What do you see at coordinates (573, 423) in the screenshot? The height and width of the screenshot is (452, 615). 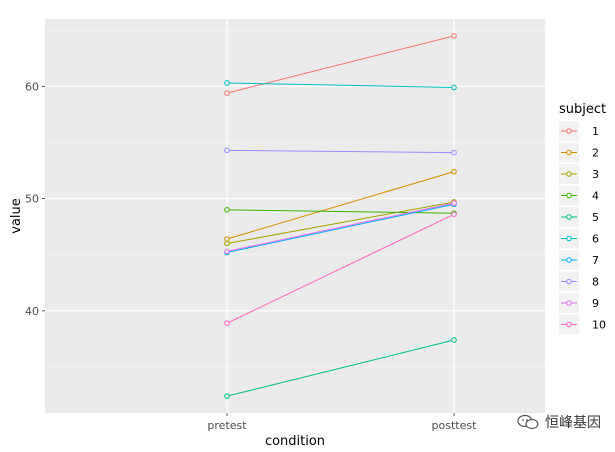 I see `watermark-text: 恒峰基因` at bounding box center [573, 423].